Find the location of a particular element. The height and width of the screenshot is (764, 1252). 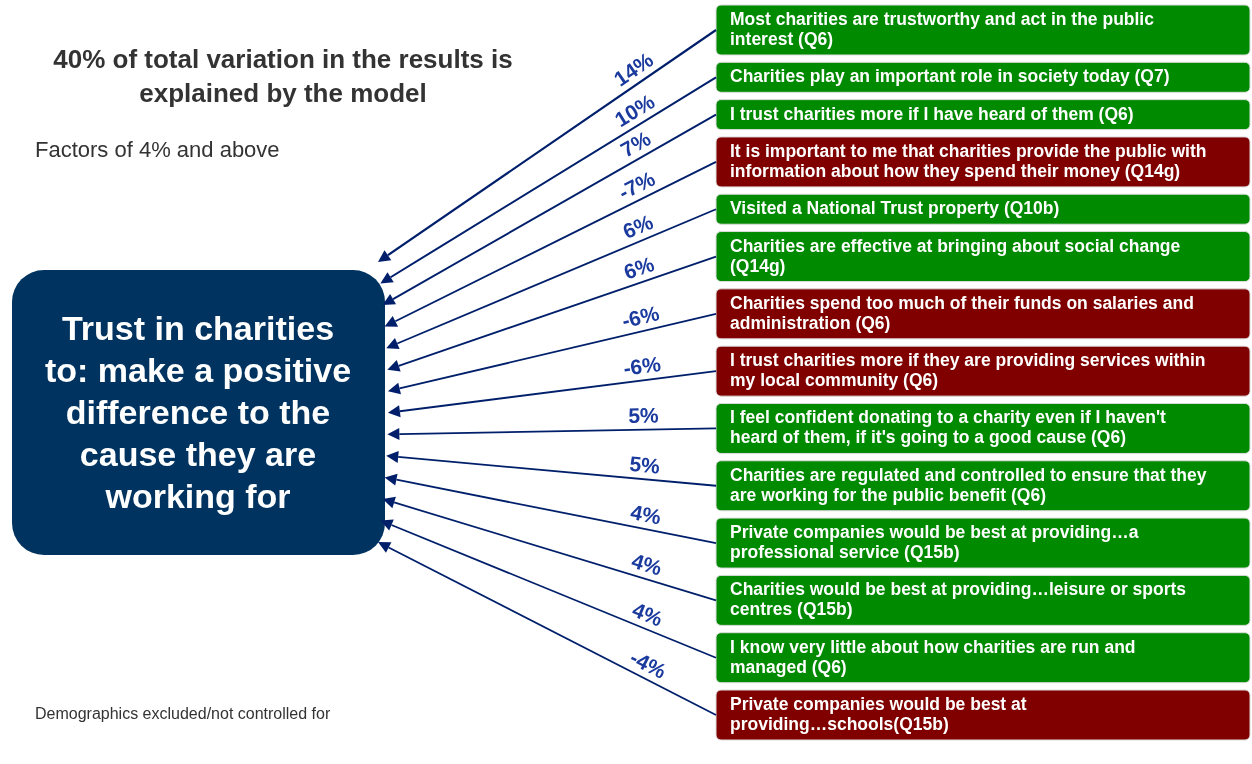

data-label: 14% is located at coordinates (633, 69).